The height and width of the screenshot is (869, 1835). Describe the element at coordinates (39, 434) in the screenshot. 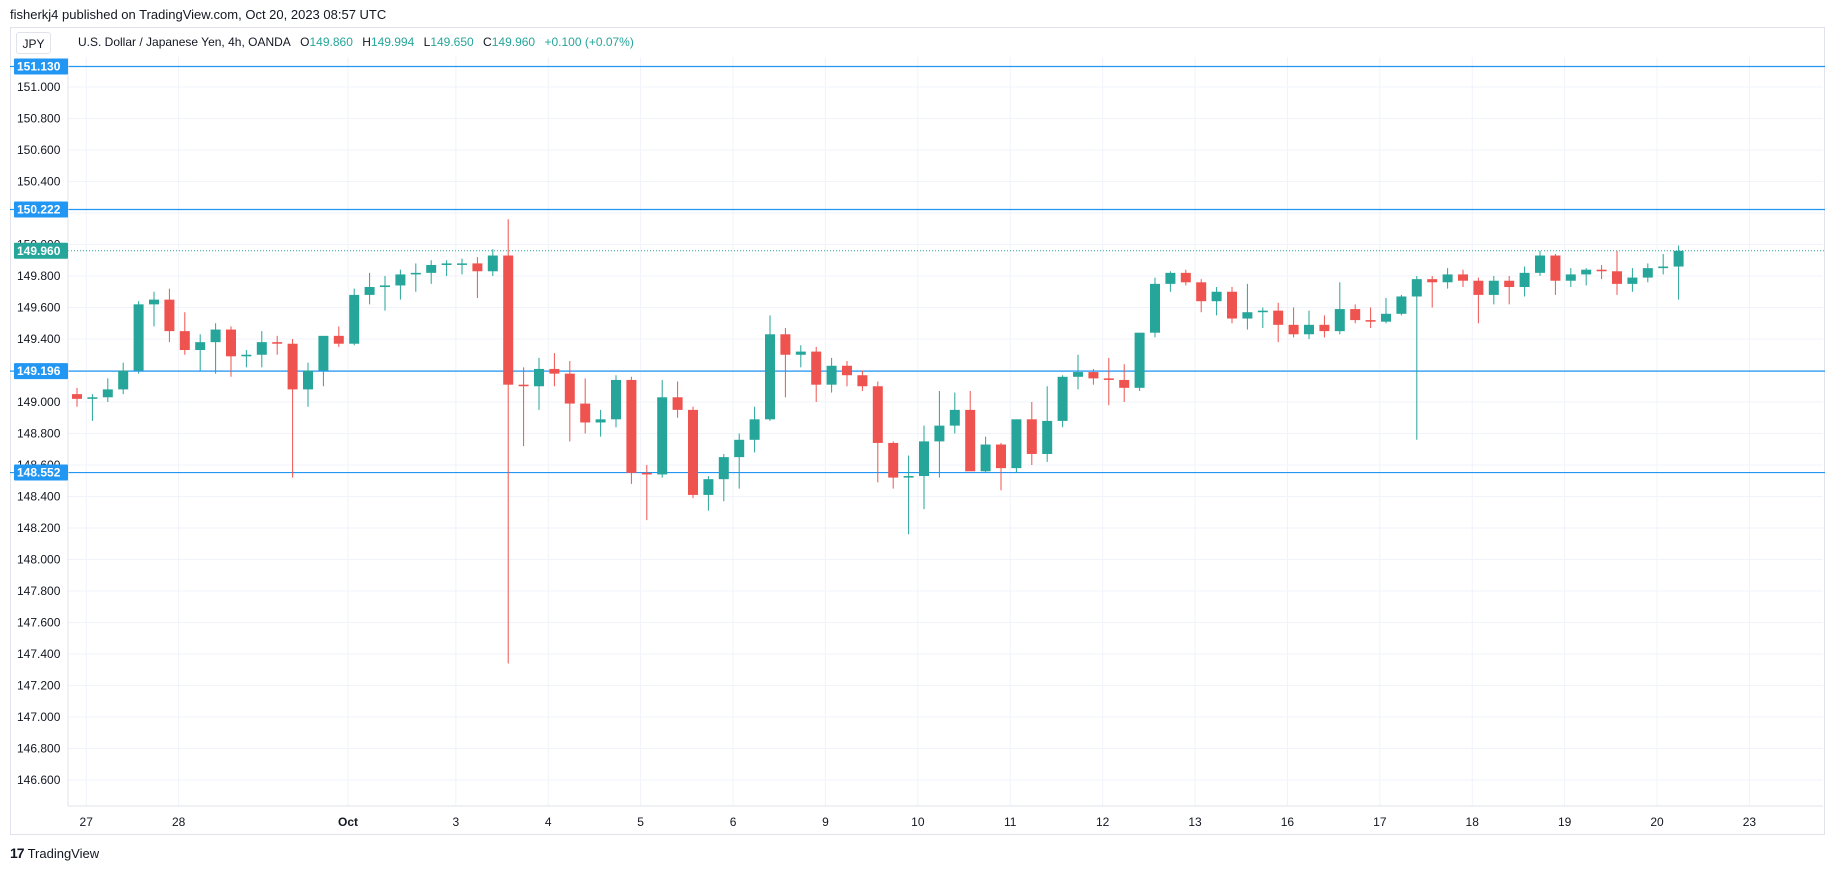

I see `y-tick-label: 148.800` at that location.